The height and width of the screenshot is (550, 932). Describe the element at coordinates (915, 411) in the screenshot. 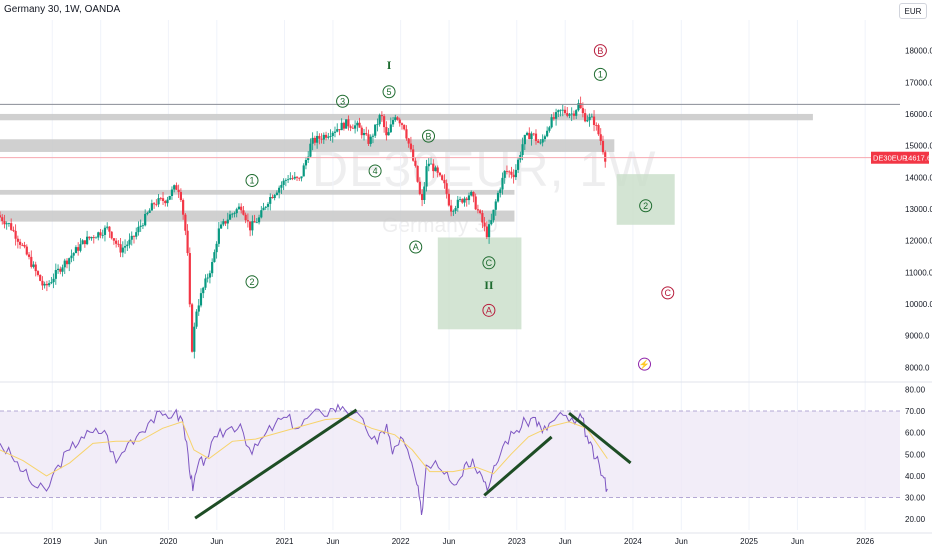

I see `rsi-axis-tick: 70.00` at that location.